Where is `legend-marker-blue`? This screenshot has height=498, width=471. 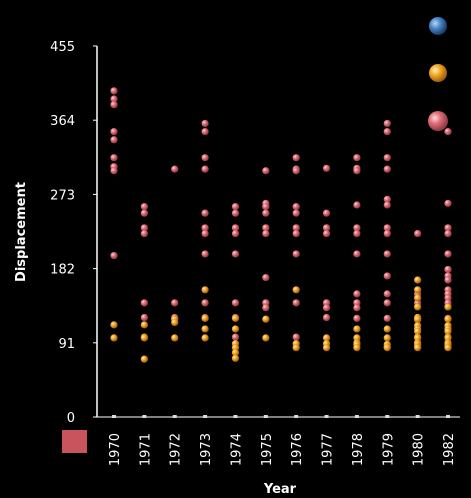 legend-marker-blue is located at coordinates (438, 26).